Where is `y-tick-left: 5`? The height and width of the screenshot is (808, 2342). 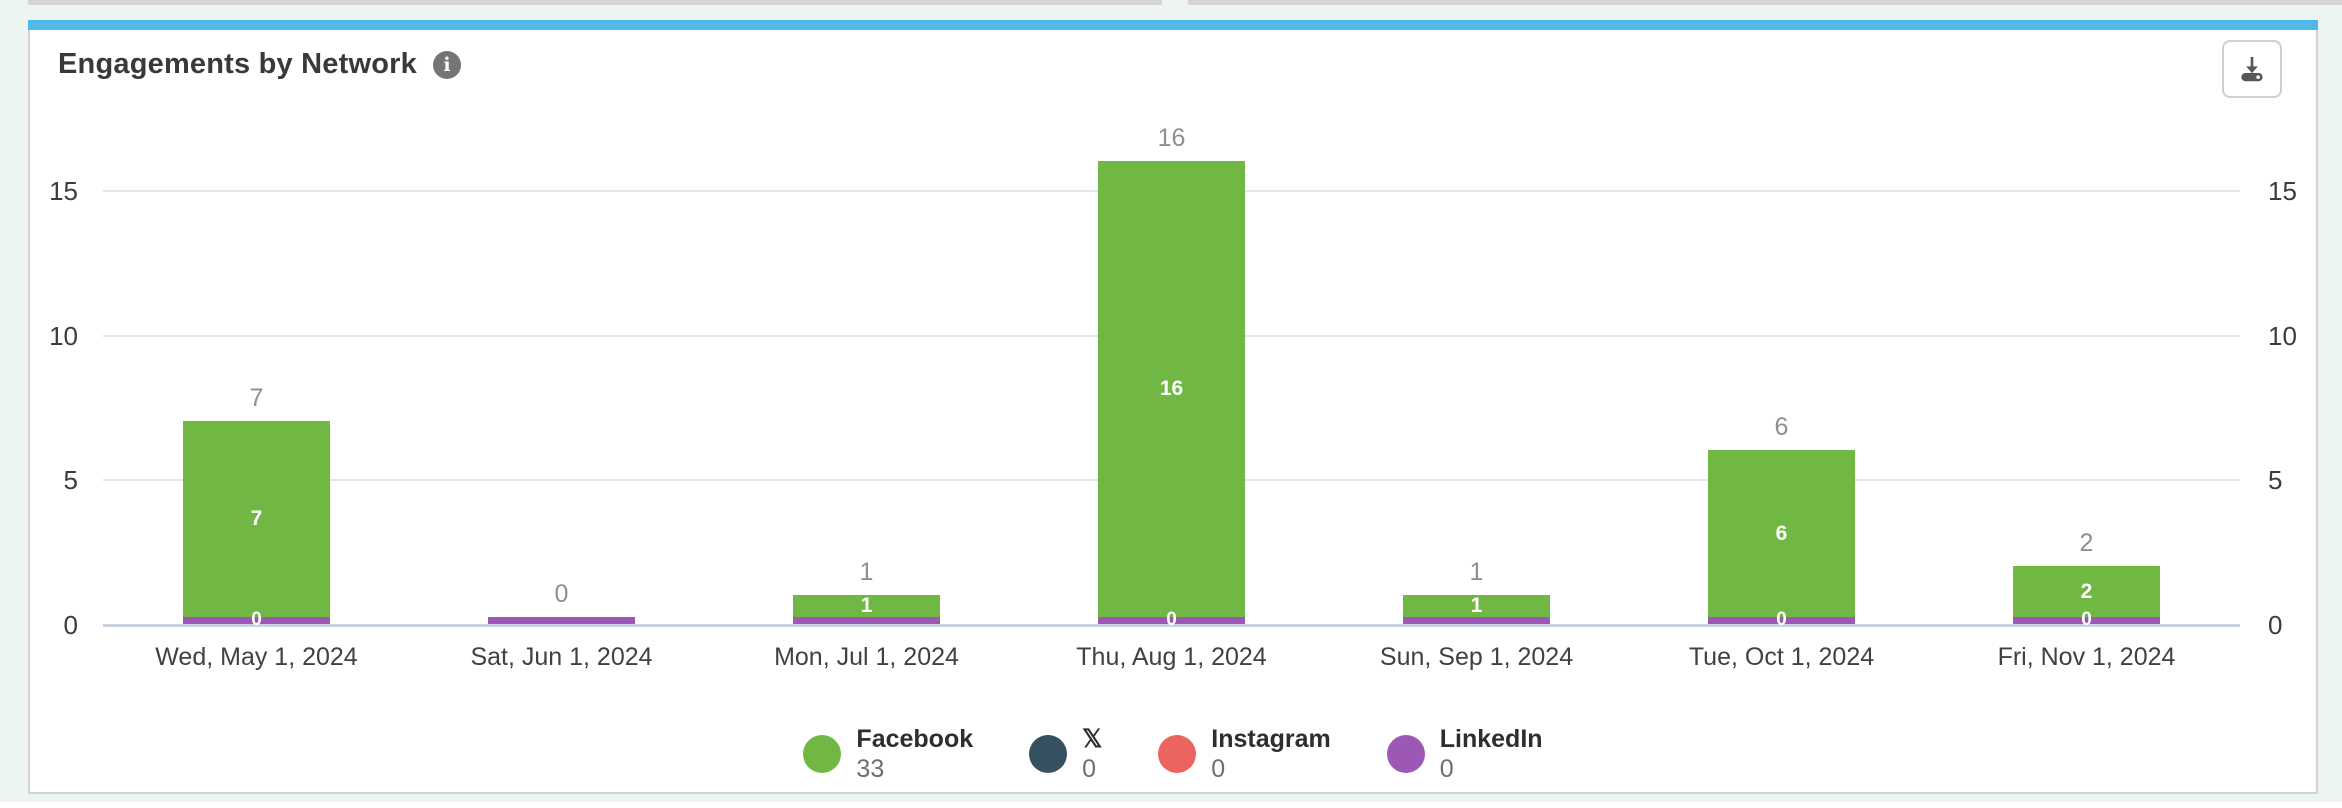 y-tick-left: 5 is located at coordinates (70, 480).